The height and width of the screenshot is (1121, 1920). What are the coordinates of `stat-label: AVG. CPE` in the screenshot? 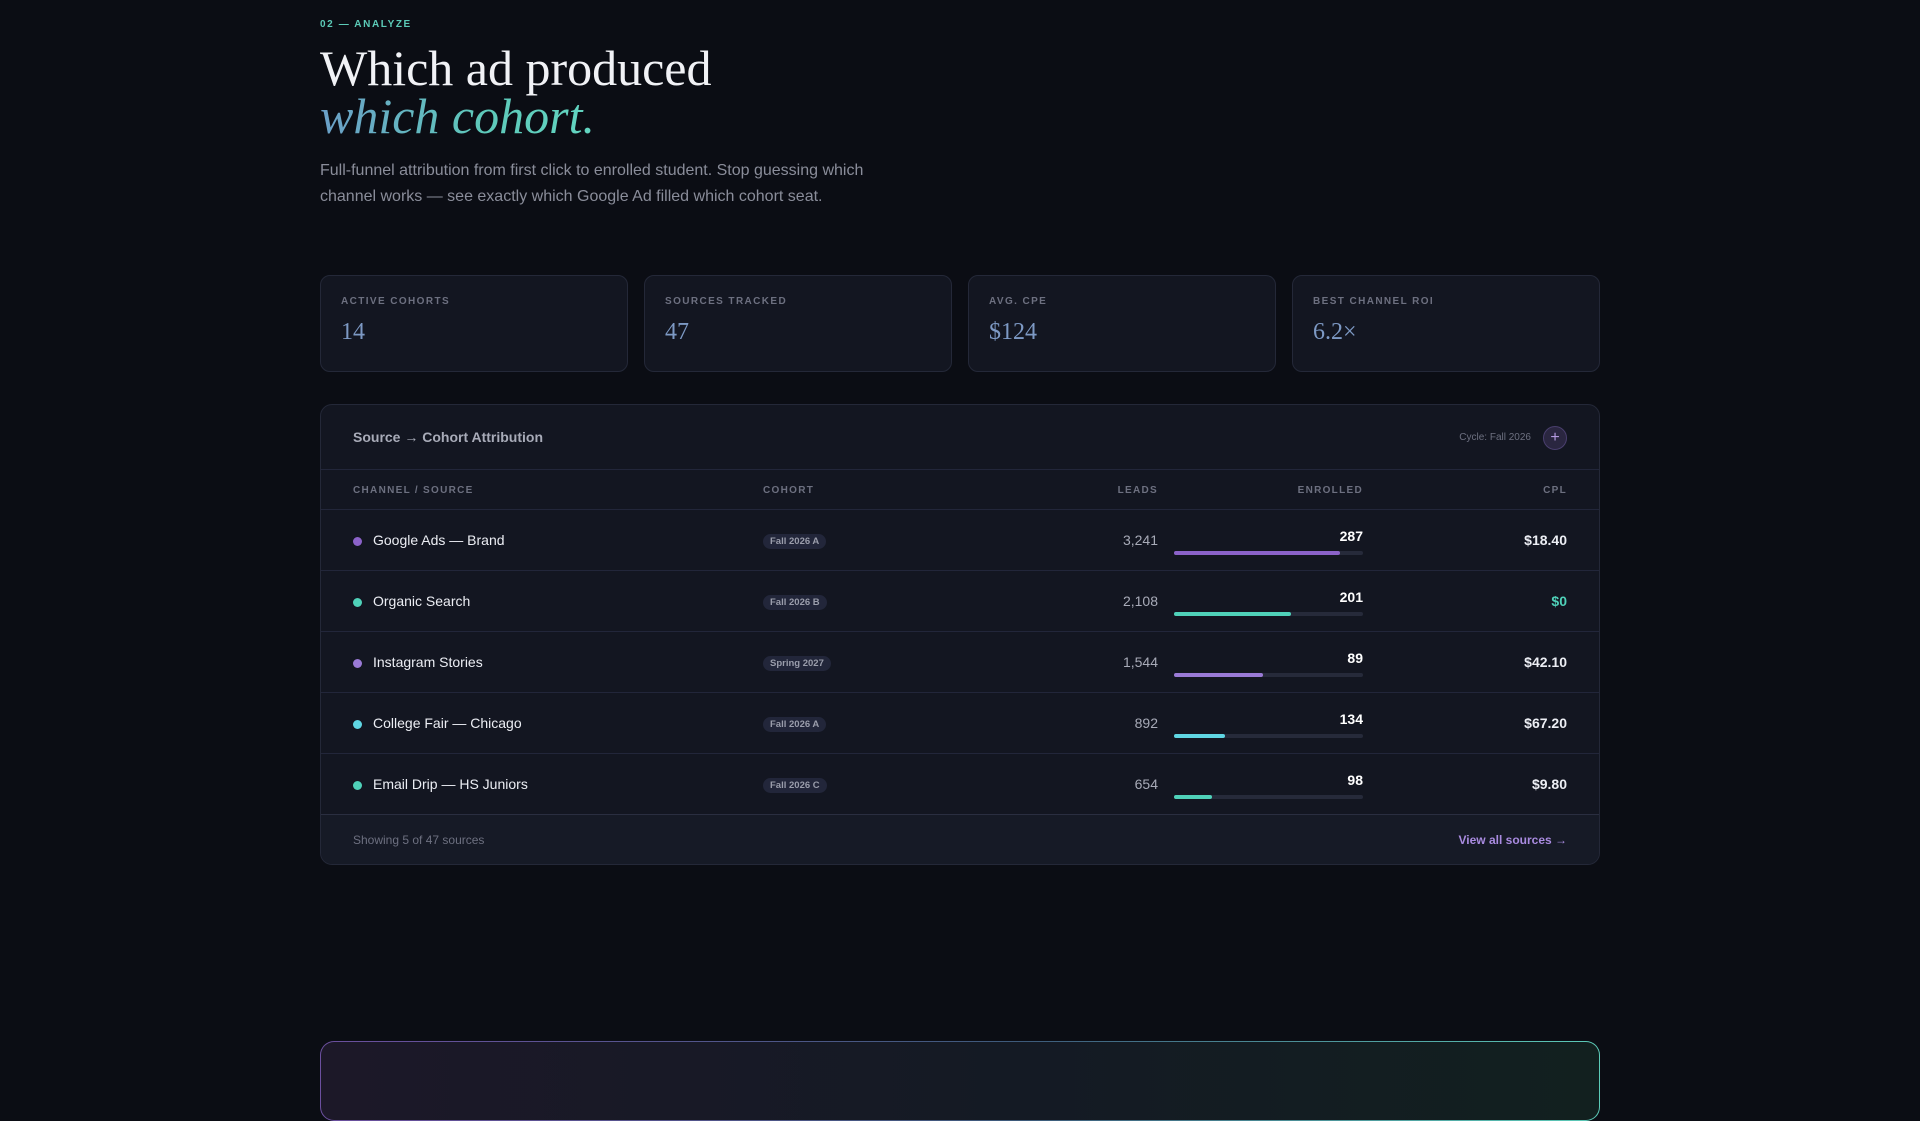 It's located at (1018, 301).